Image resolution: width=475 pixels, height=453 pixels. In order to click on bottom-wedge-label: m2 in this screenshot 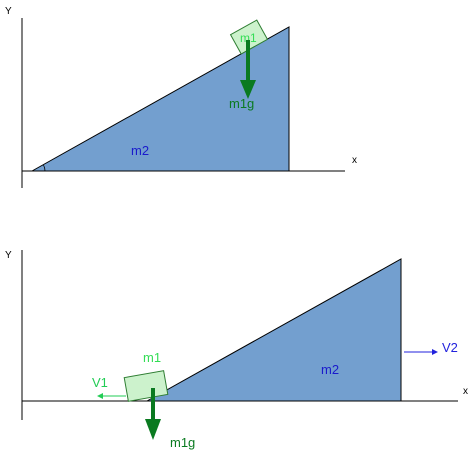, I will do `click(330, 369)`.